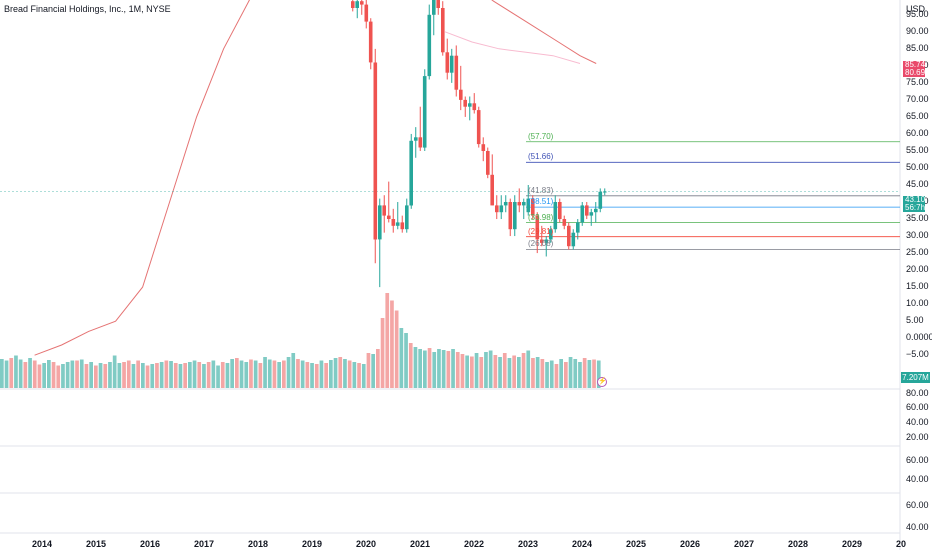 Image resolution: width=932 pixels, height=550 pixels. I want to click on fib-level-label: (57.70), so click(541, 136).